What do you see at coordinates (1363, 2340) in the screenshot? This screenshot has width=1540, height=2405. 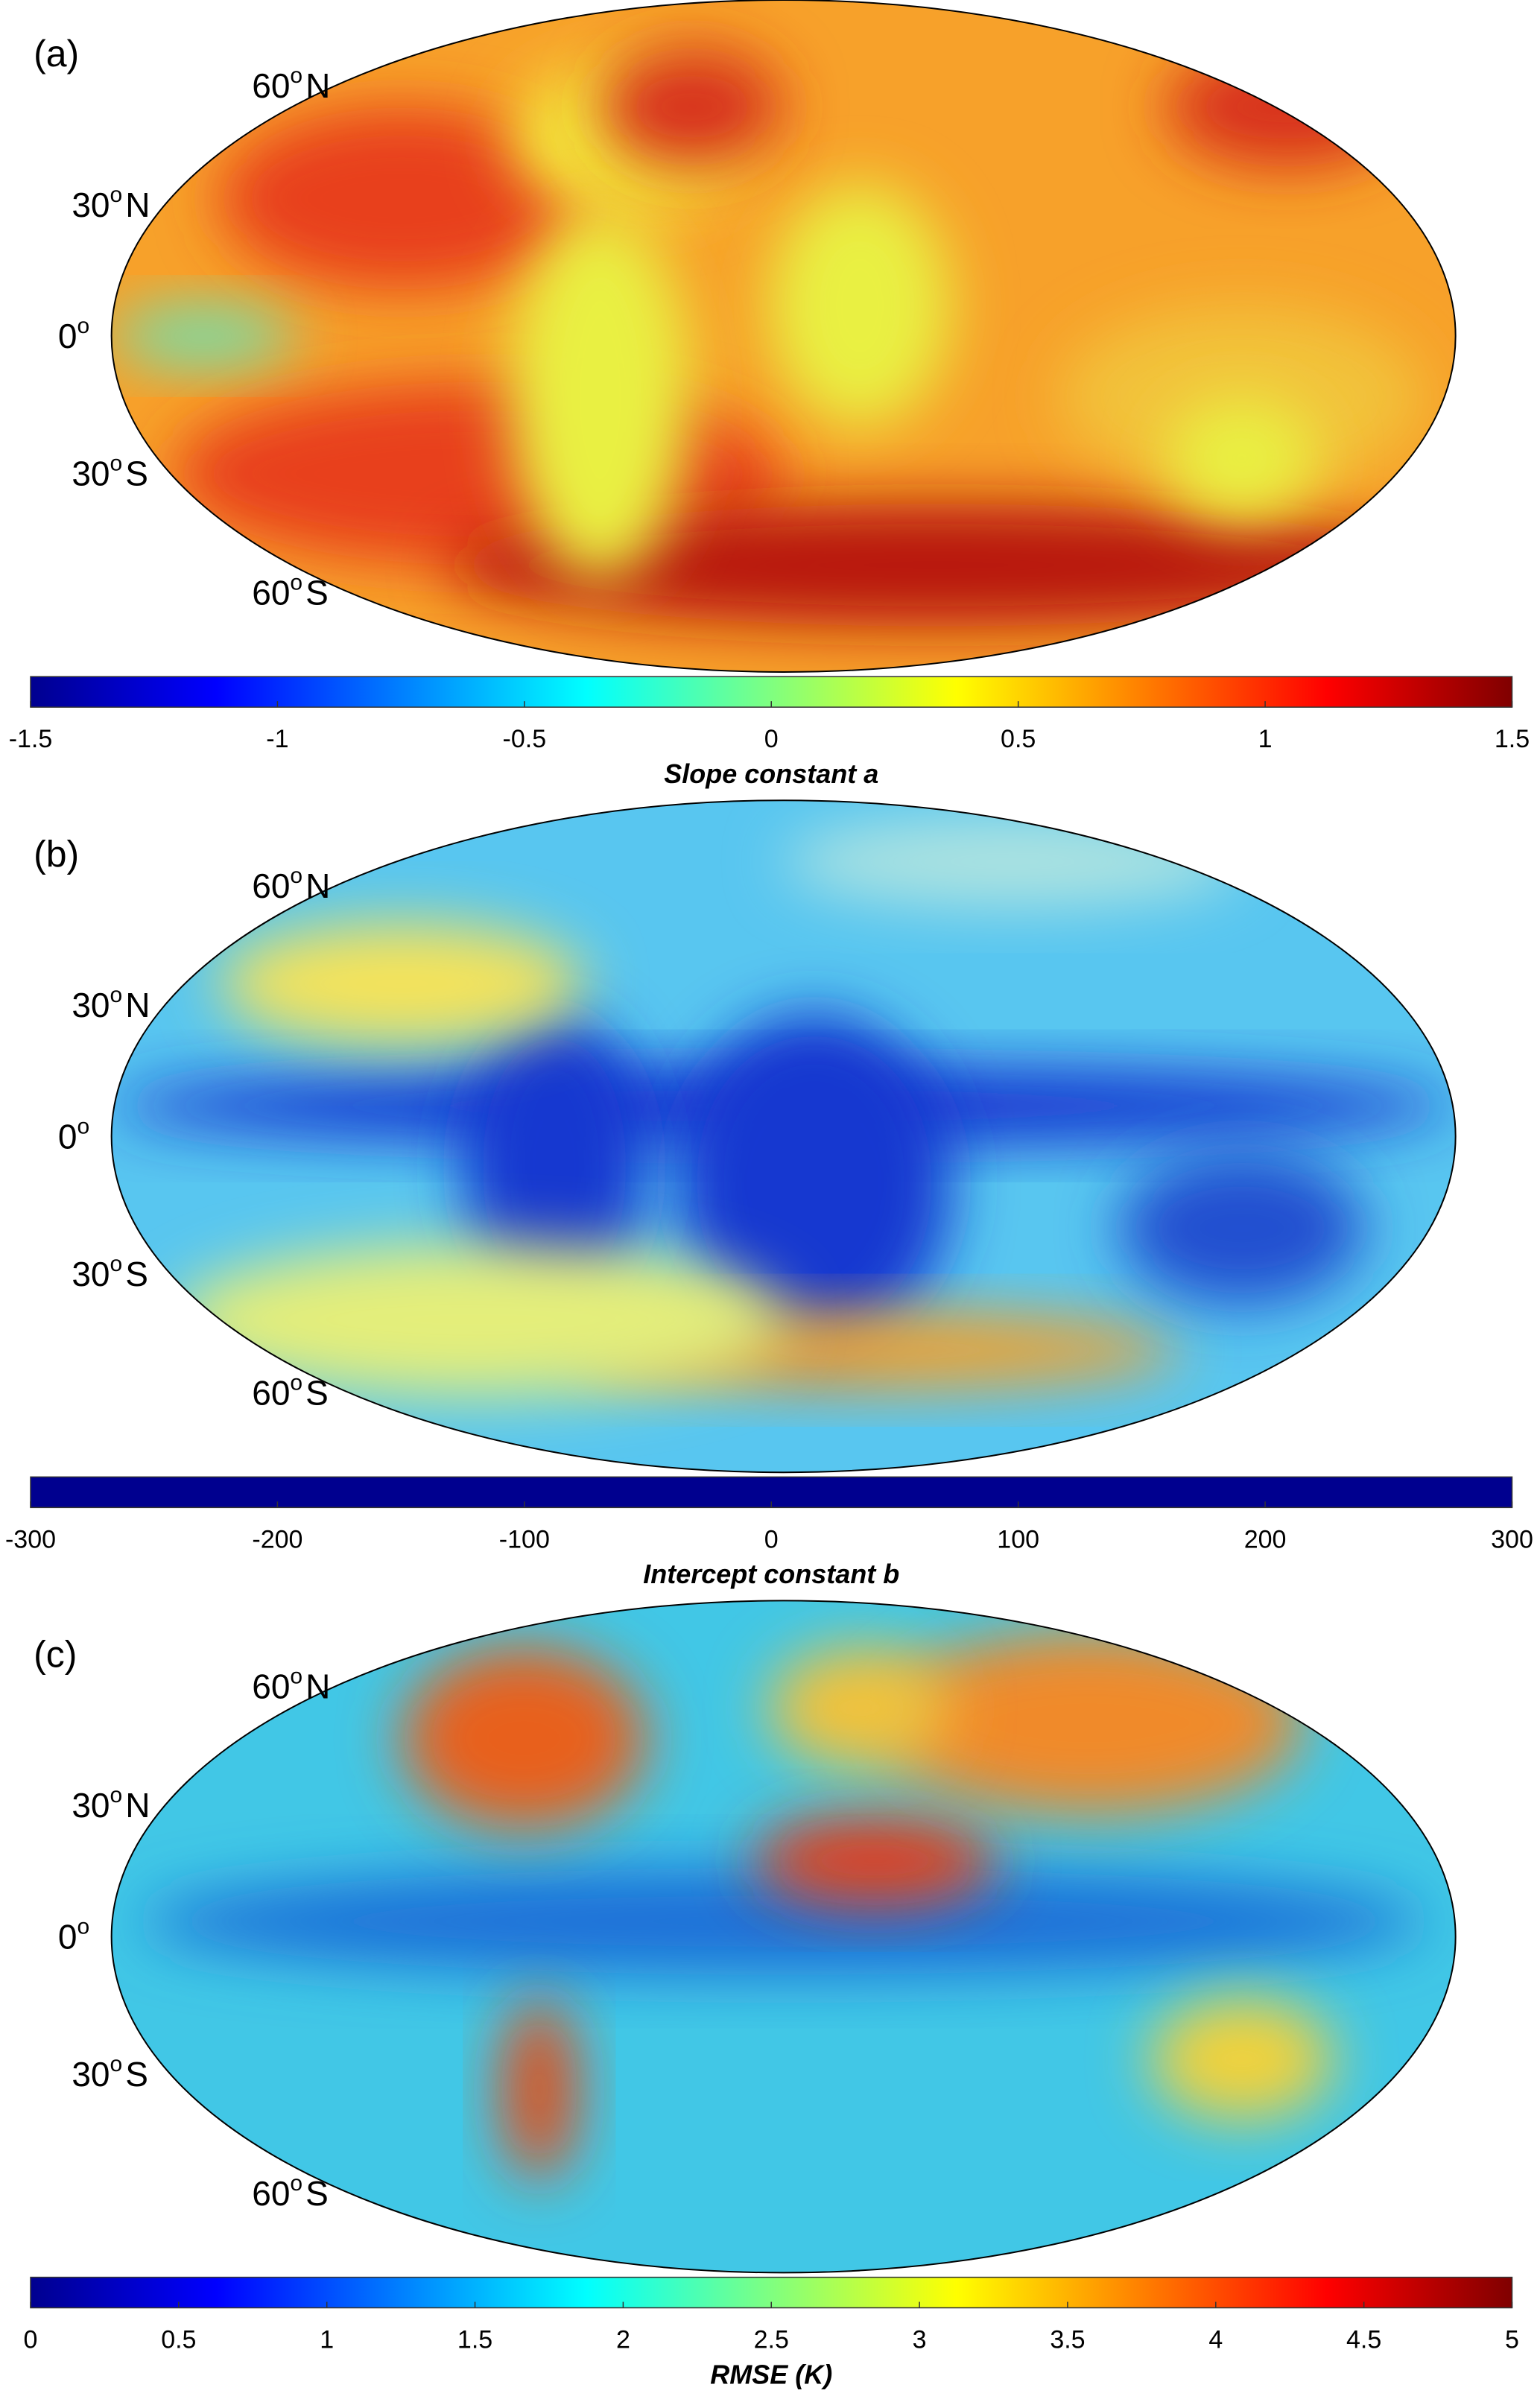 I see `colorbar-tick-label: 4.5` at bounding box center [1363, 2340].